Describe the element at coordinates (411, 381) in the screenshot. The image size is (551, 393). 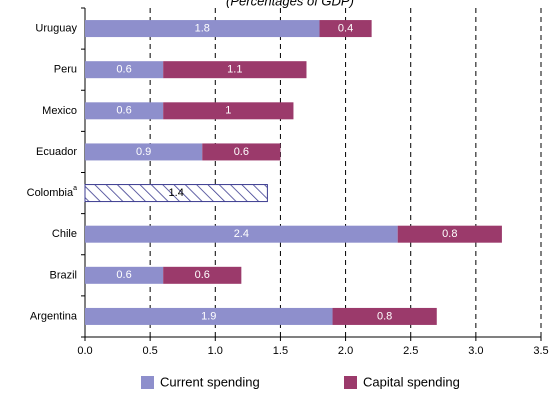
I see `legend-label: Capital spending` at that location.